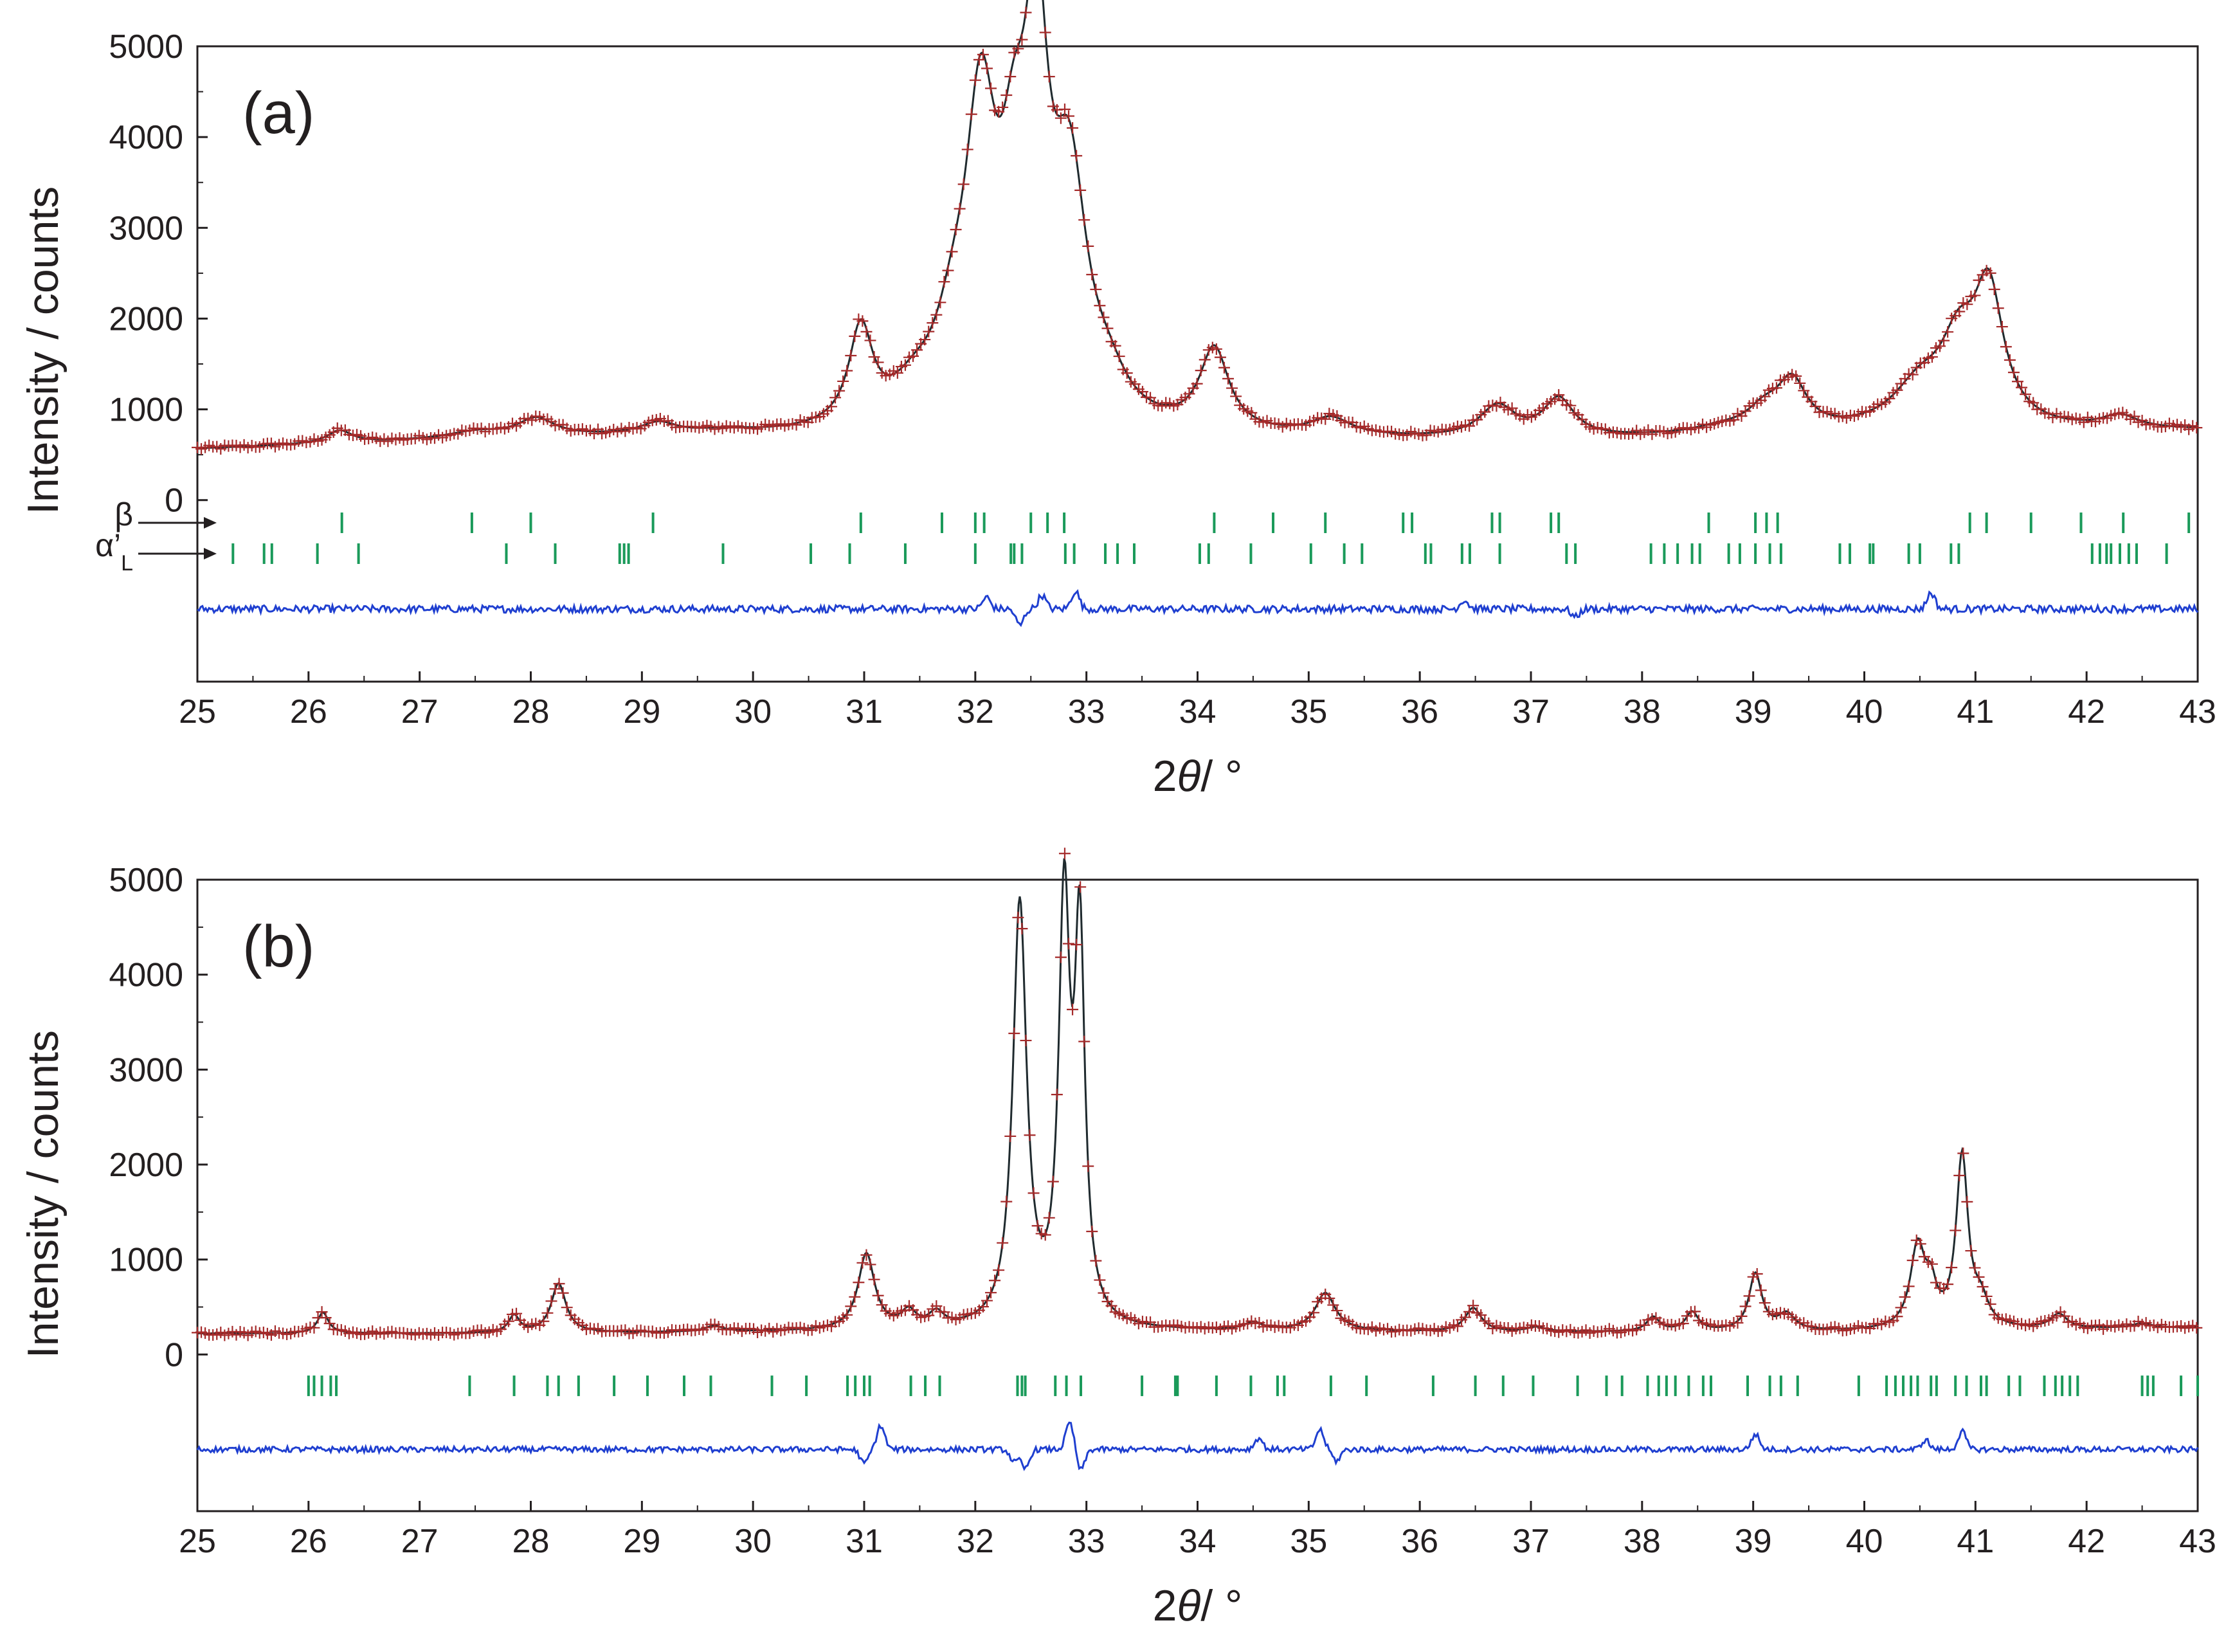 This screenshot has width=2235, height=1652. I want to click on y-tick-label: 5000, so click(146, 880).